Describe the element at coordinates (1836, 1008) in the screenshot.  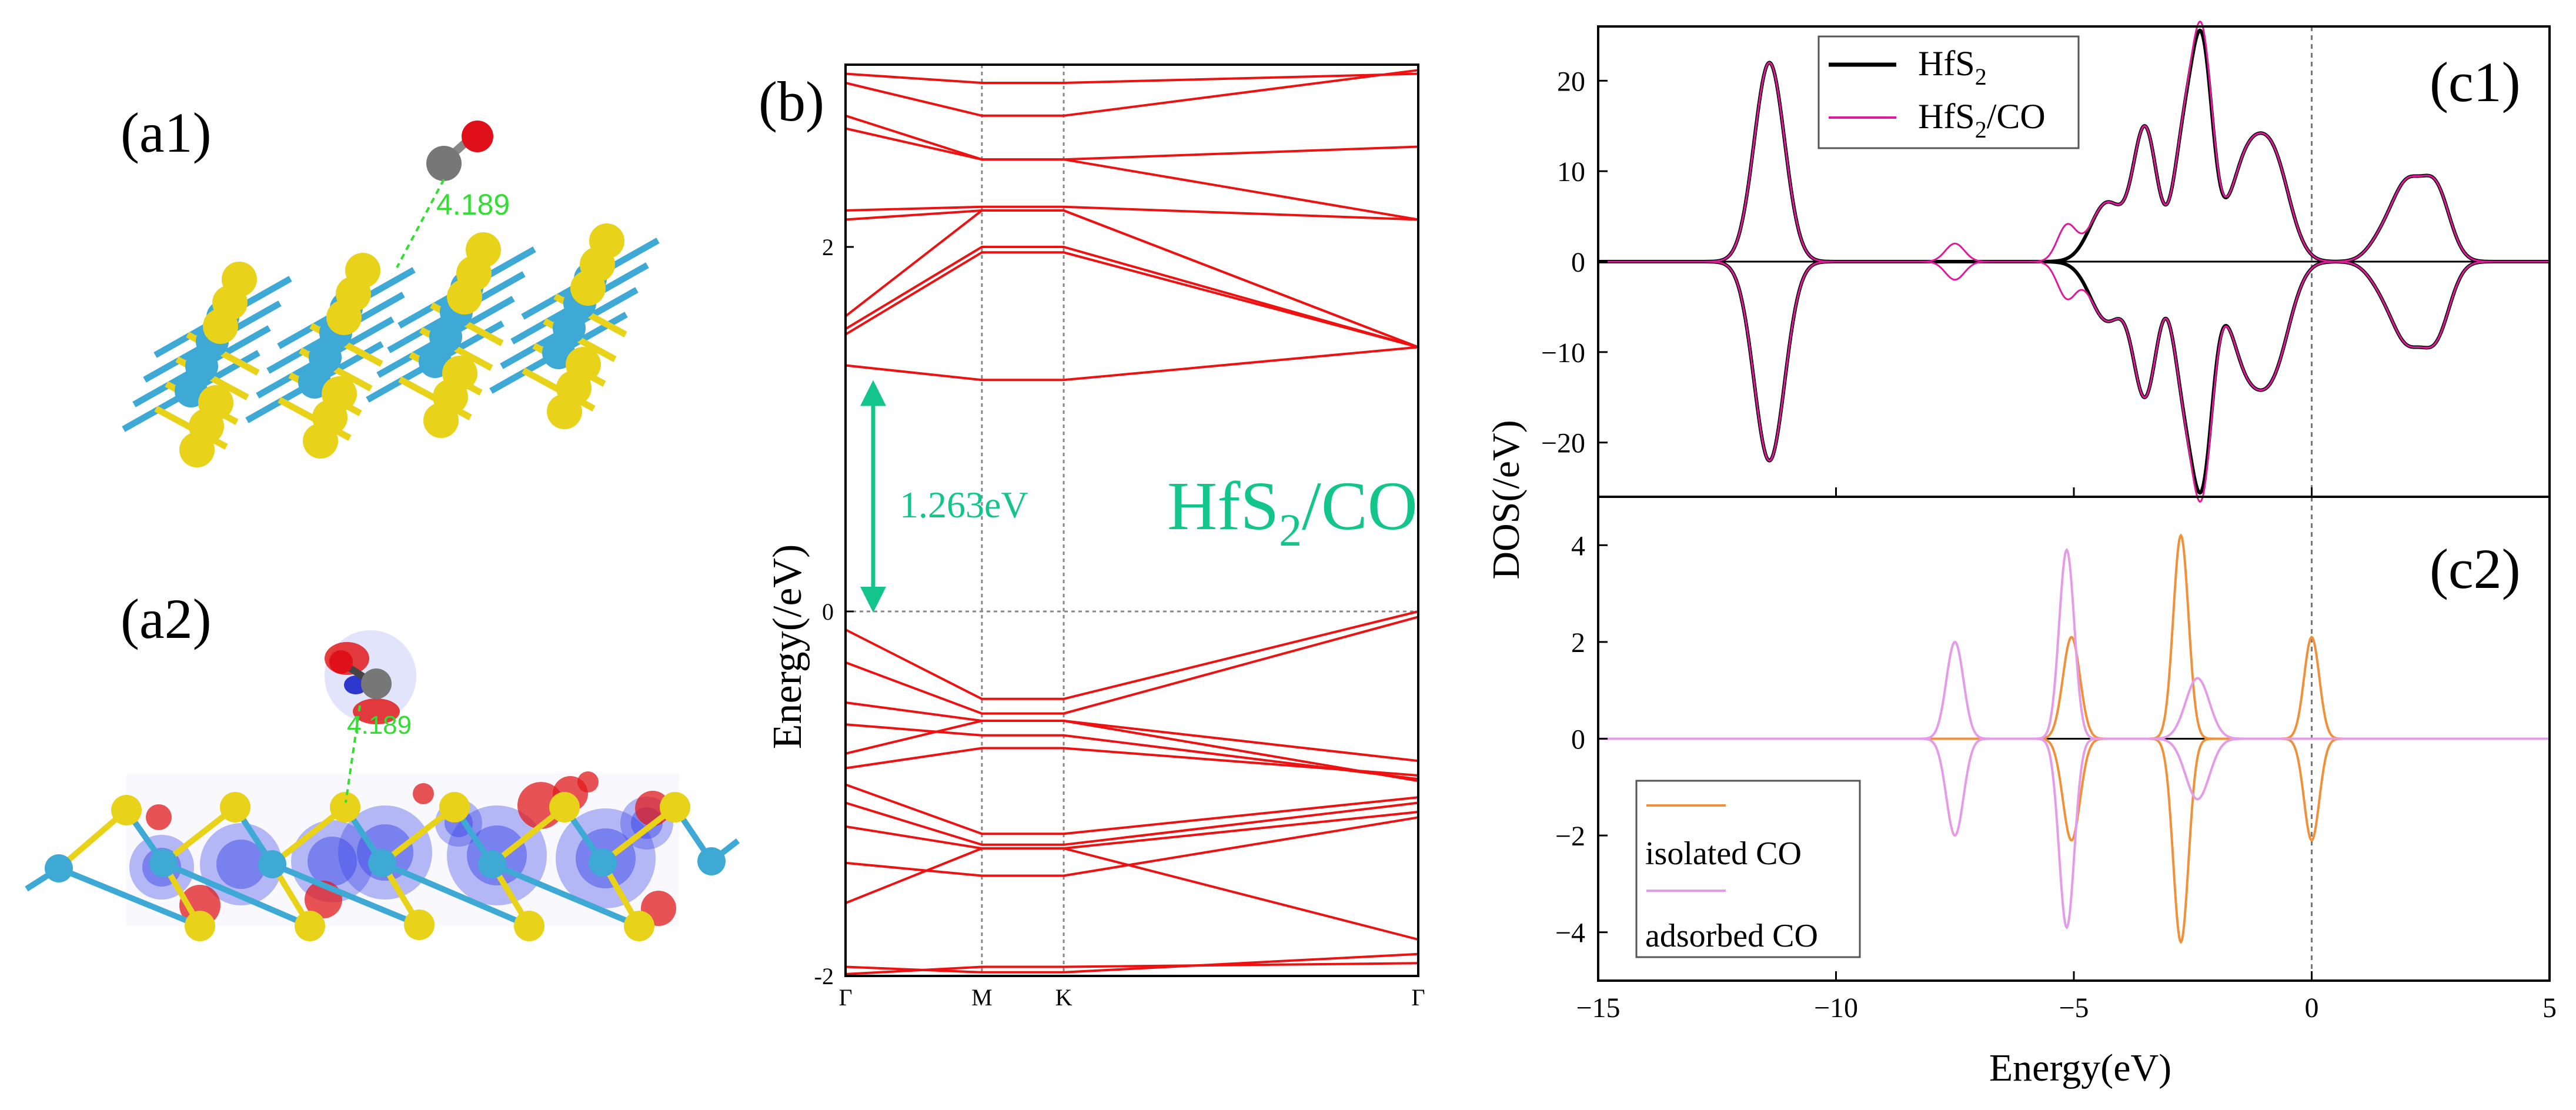
I see `dos-xtick-label: −10` at that location.